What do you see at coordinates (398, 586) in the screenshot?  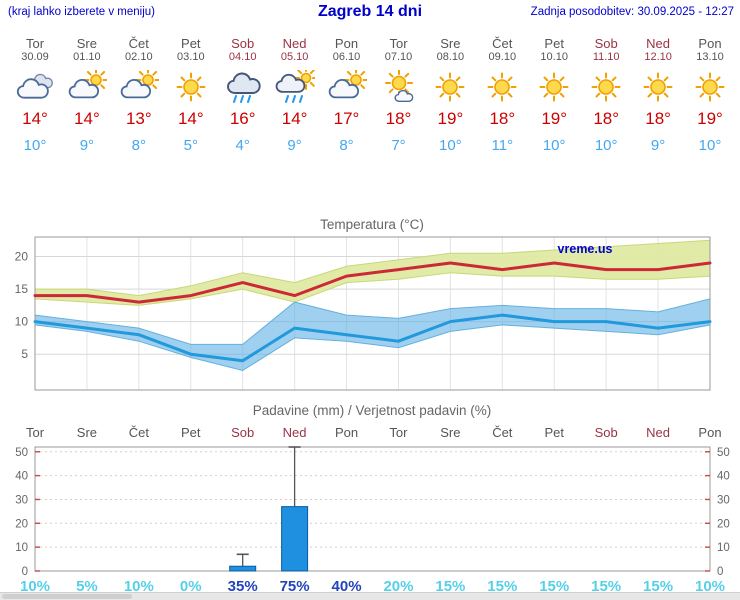 I see `precipitation-probability: 20%` at bounding box center [398, 586].